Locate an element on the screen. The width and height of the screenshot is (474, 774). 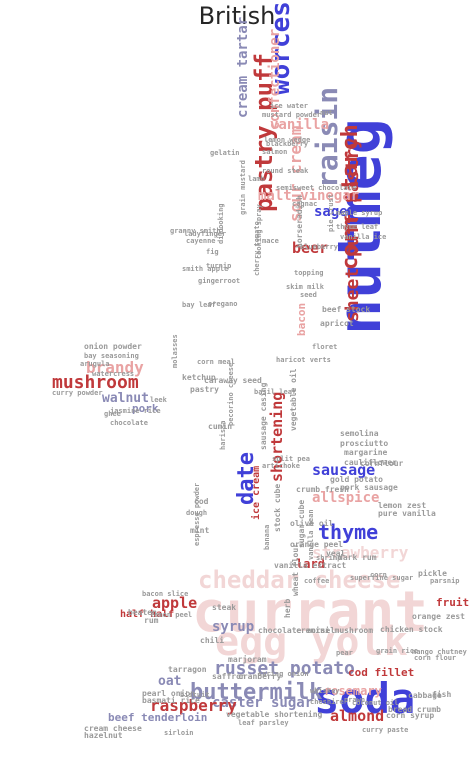
word-turnip: turnip is located at coordinates (219, 266).